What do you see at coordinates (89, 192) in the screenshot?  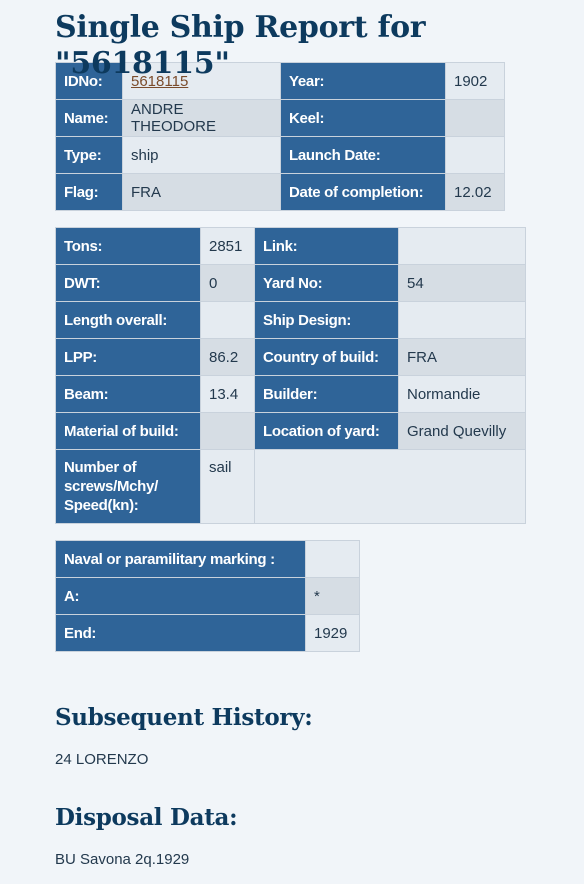 I see `flag-label: Flag:` at bounding box center [89, 192].